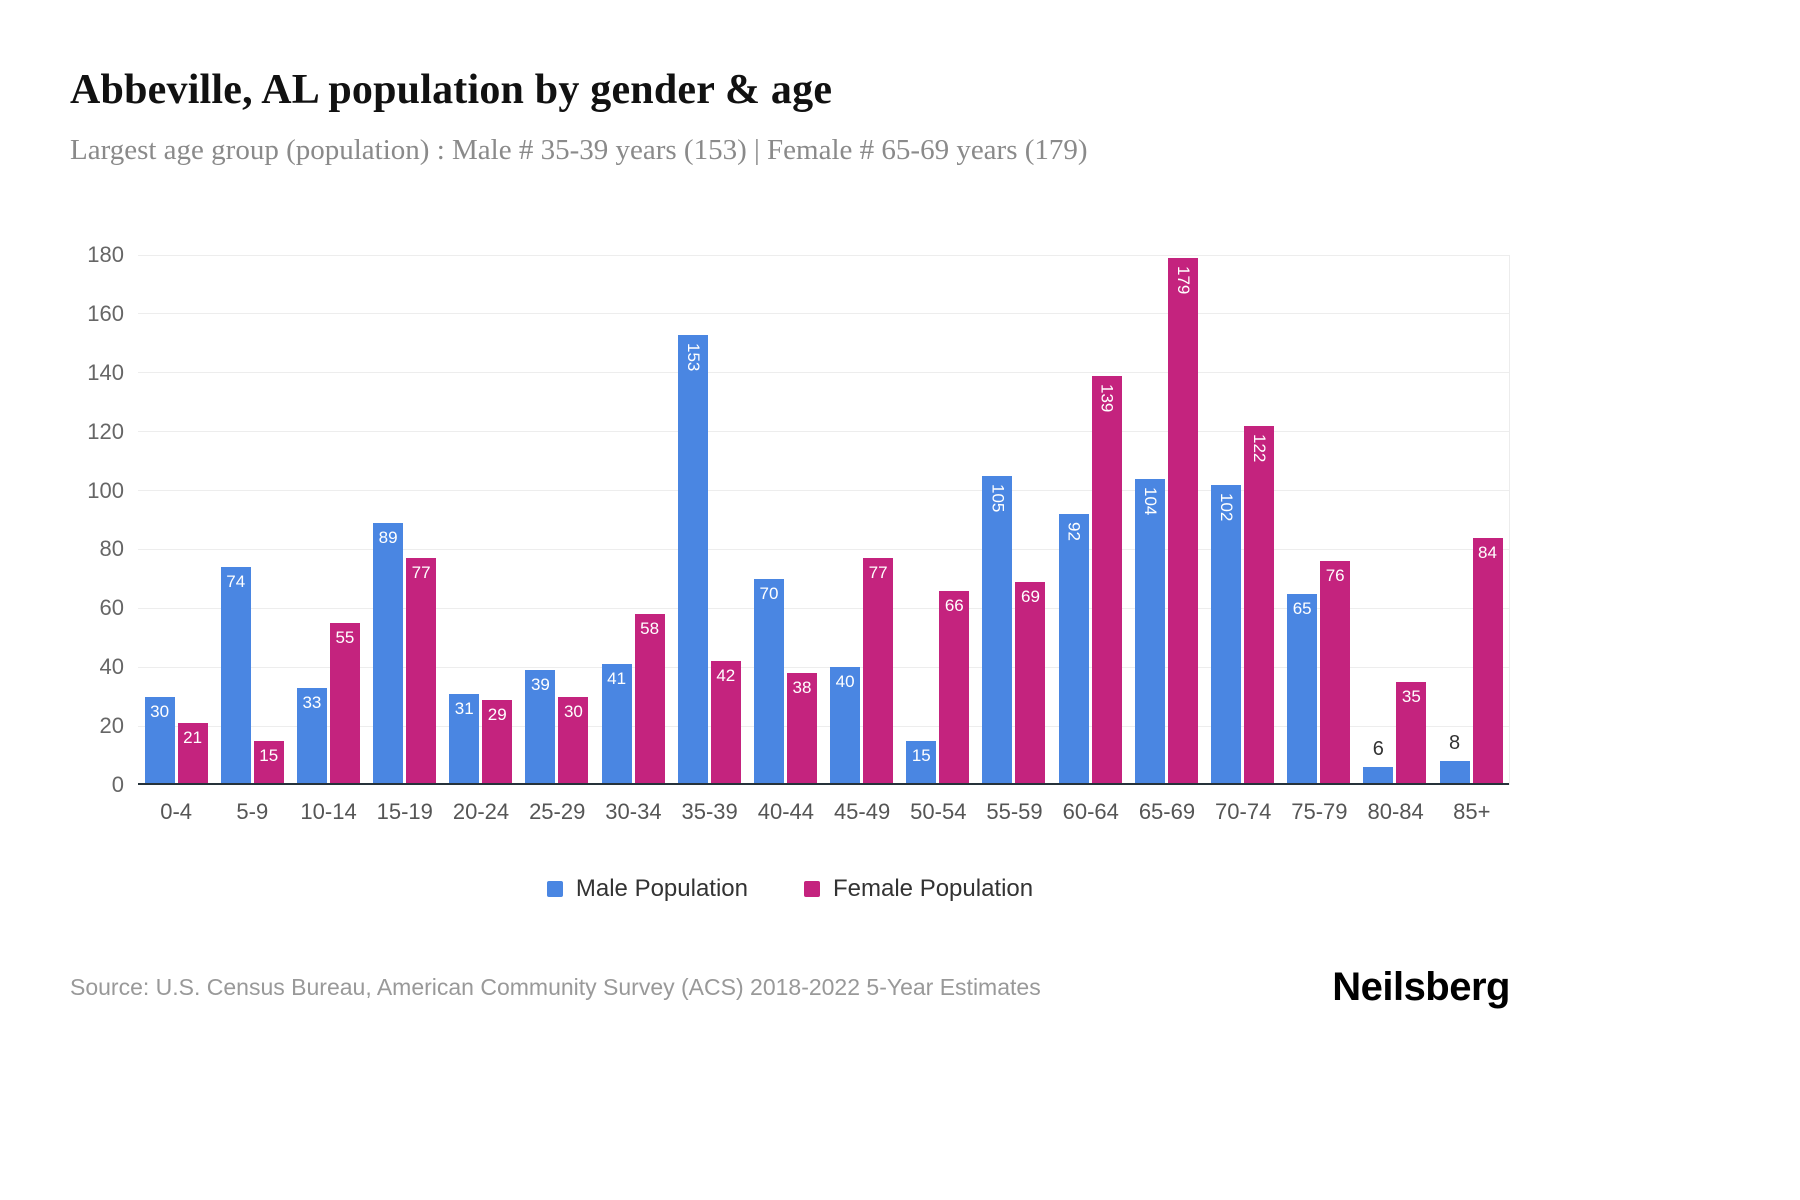  I want to click on x-axis-label: 85+, so click(1472, 811).